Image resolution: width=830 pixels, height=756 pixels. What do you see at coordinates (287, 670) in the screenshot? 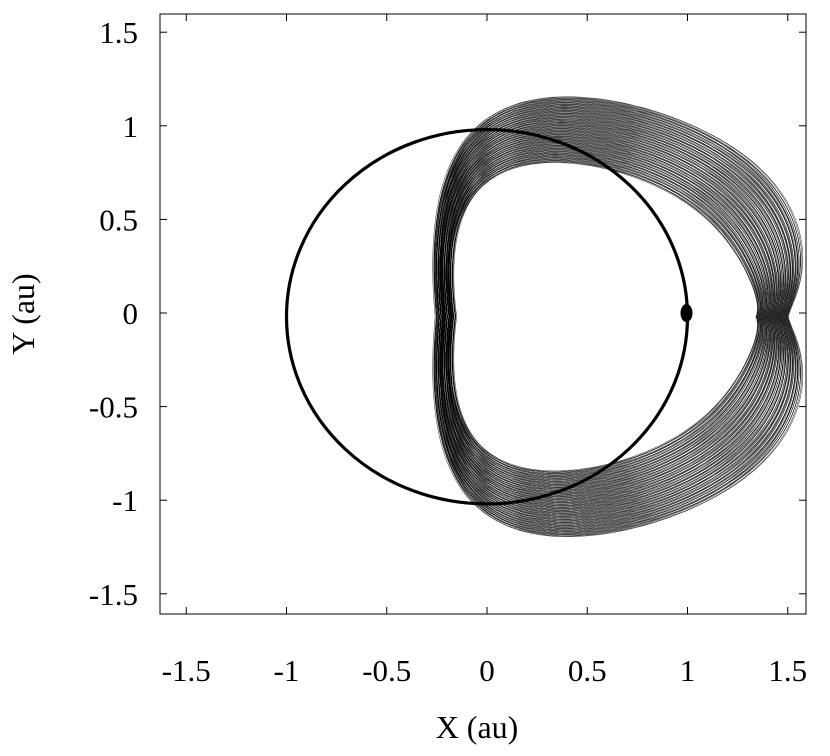
I see `x-tick-label: -1` at bounding box center [287, 670].